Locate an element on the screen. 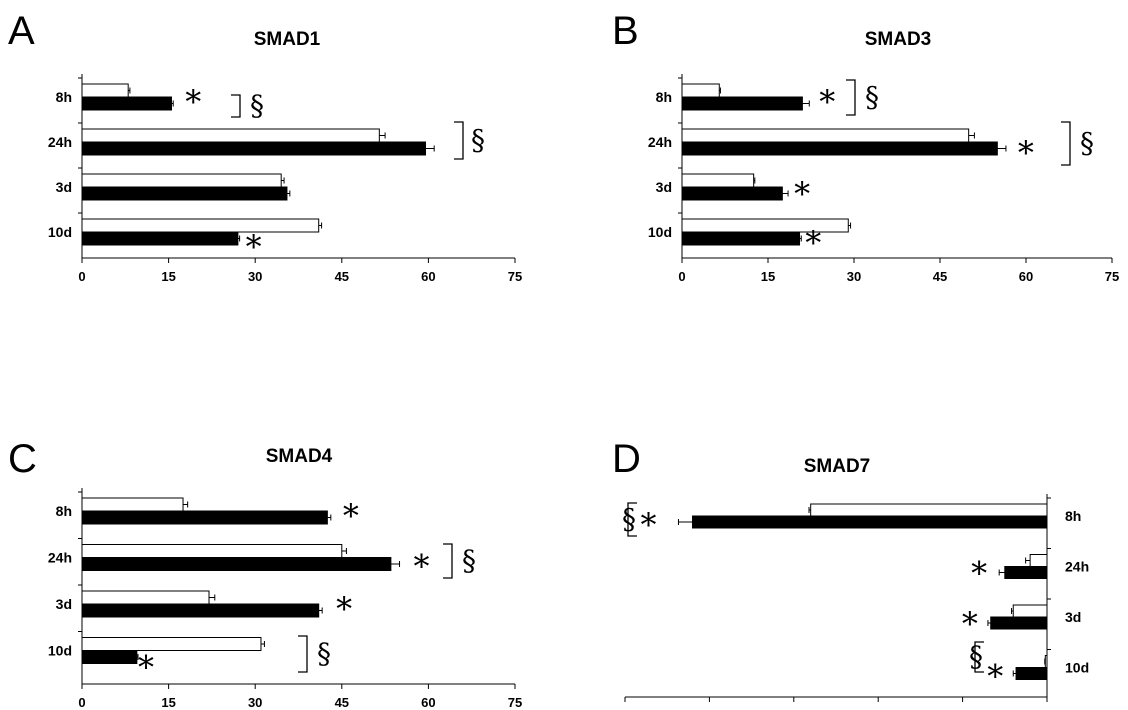 This screenshot has width=1128, height=710. x-tick-label: -45 is located at coordinates (793, 709).